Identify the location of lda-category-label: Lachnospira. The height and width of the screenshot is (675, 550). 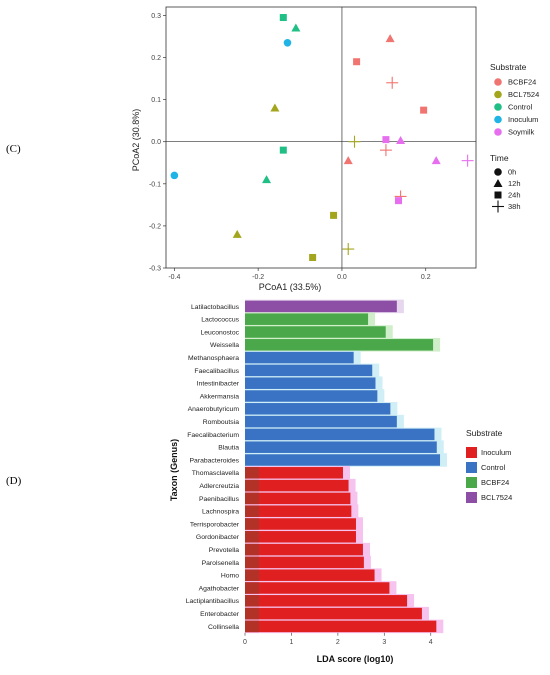
(220, 512).